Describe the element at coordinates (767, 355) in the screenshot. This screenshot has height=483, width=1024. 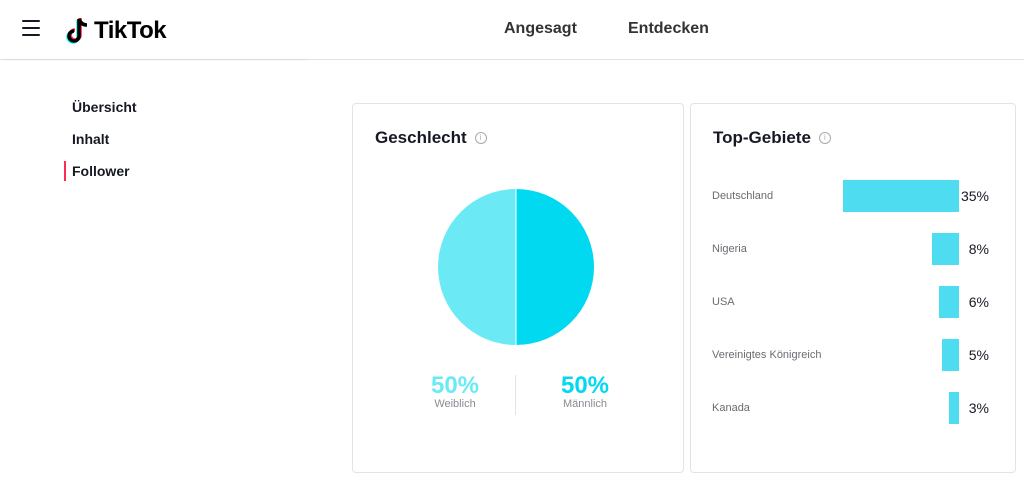
I see `region-name: Vereinigtes Königreich` at that location.